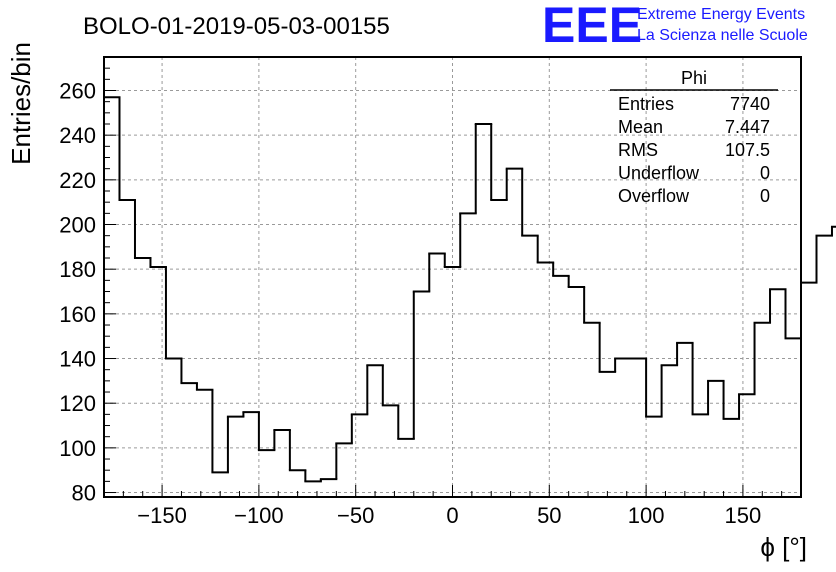 This screenshot has height=572, width=836. I want to click on y-tick-label: 200, so click(77, 225).